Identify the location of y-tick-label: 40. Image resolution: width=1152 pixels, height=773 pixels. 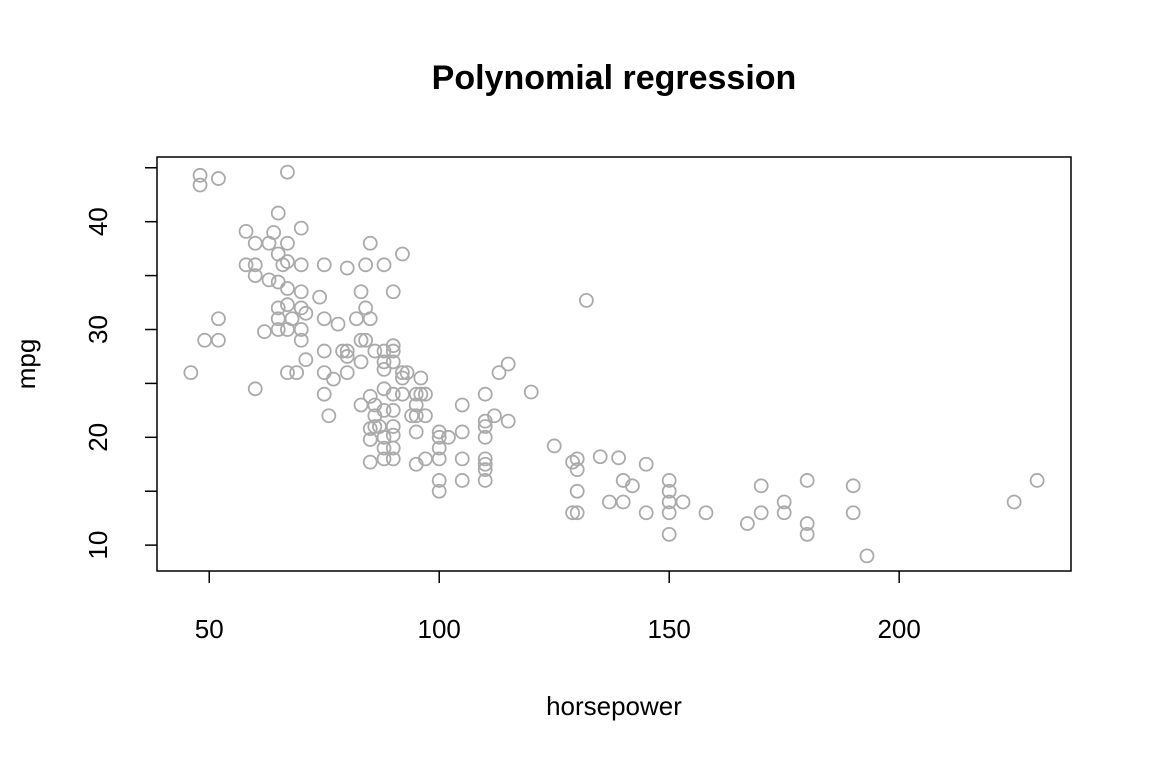
(98, 221).